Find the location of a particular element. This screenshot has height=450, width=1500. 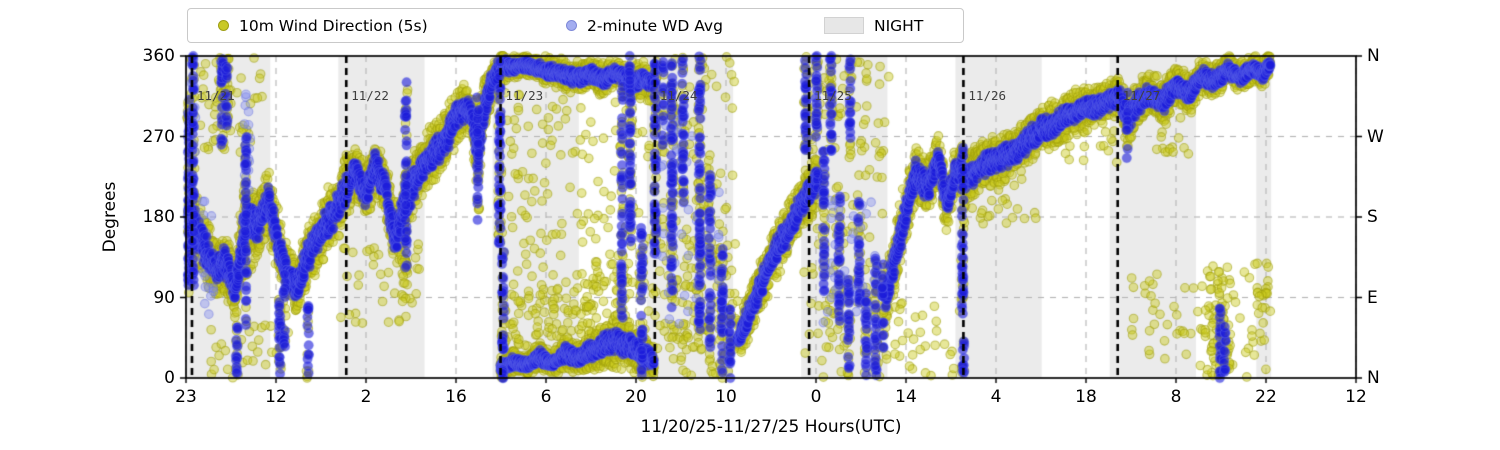

y-tick-label: 270 is located at coordinates (158, 136).